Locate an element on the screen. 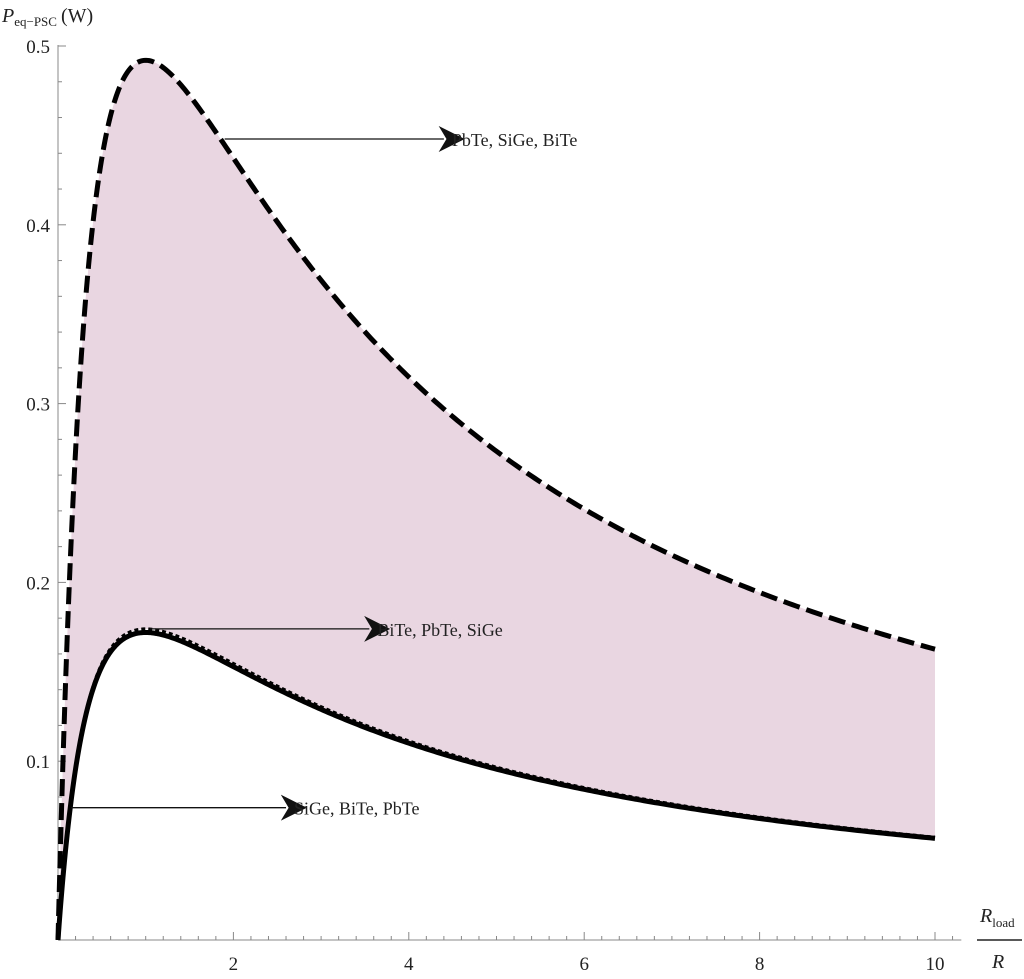 Image resolution: width=1024 pixels, height=979 pixels. x-axis-label-denominator: R is located at coordinates (997, 962).